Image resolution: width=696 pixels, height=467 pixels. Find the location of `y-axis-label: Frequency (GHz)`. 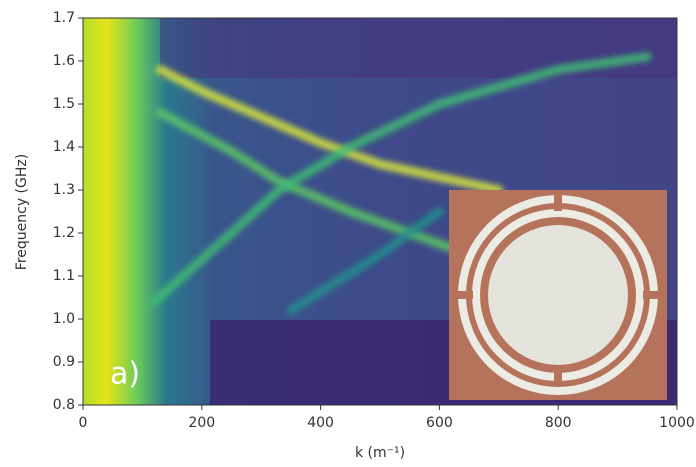

y-axis-label: Frequency (GHz) is located at coordinates (22, 212).